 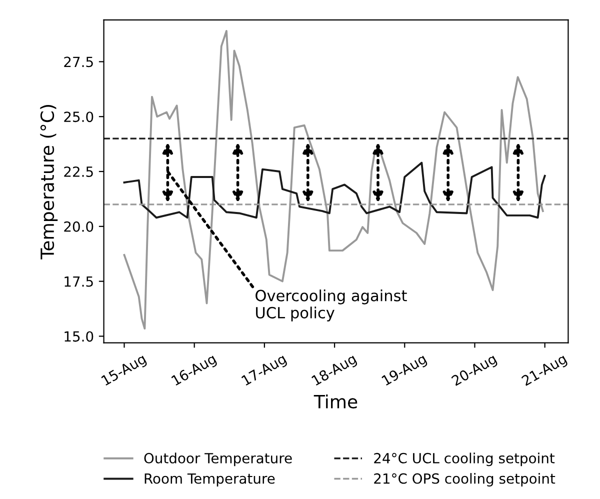 What do you see at coordinates (78, 62) in the screenshot?
I see `y-tick-label: 27.5` at bounding box center [78, 62].